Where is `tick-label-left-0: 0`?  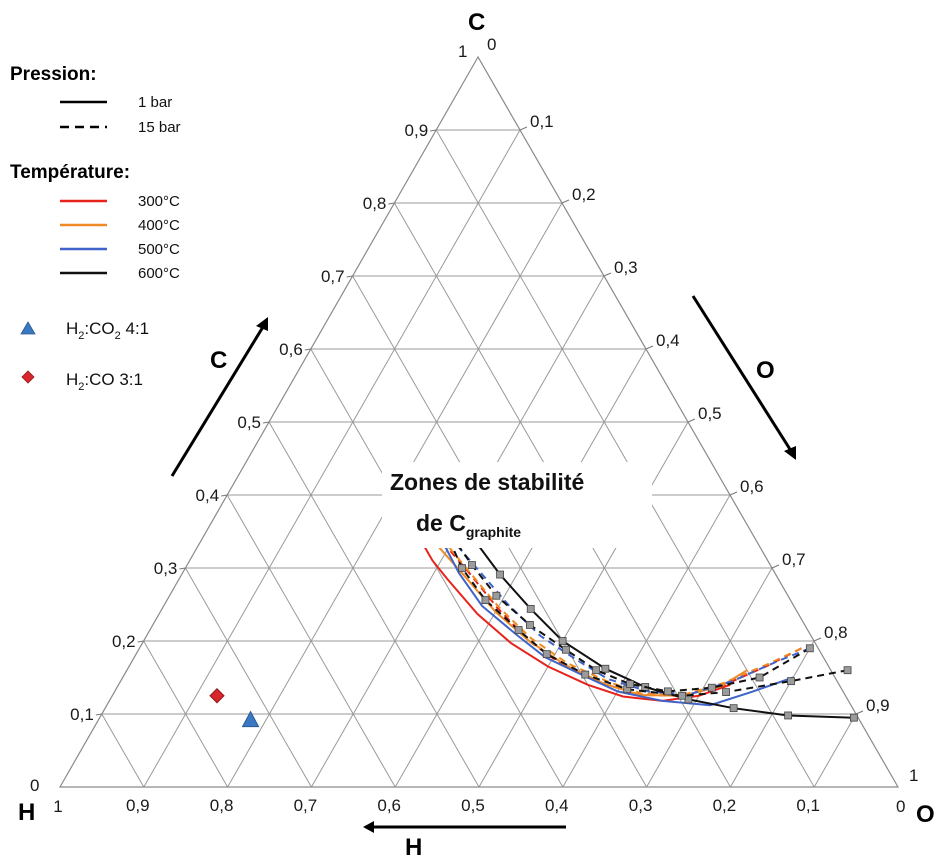
tick-label-left-0: 0 is located at coordinates (34, 785).